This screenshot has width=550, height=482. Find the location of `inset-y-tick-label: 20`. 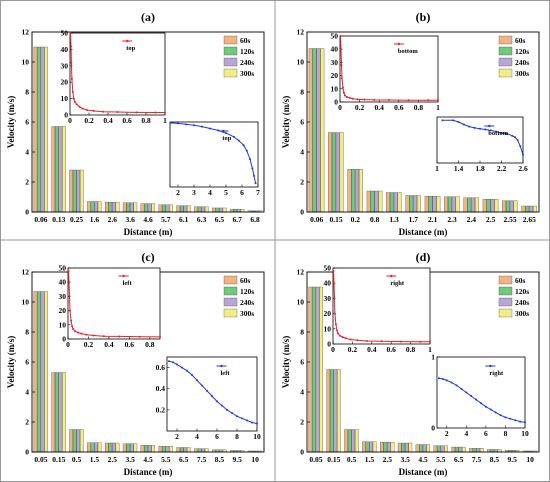

inset-y-tick-label: 20 is located at coordinates (65, 82).